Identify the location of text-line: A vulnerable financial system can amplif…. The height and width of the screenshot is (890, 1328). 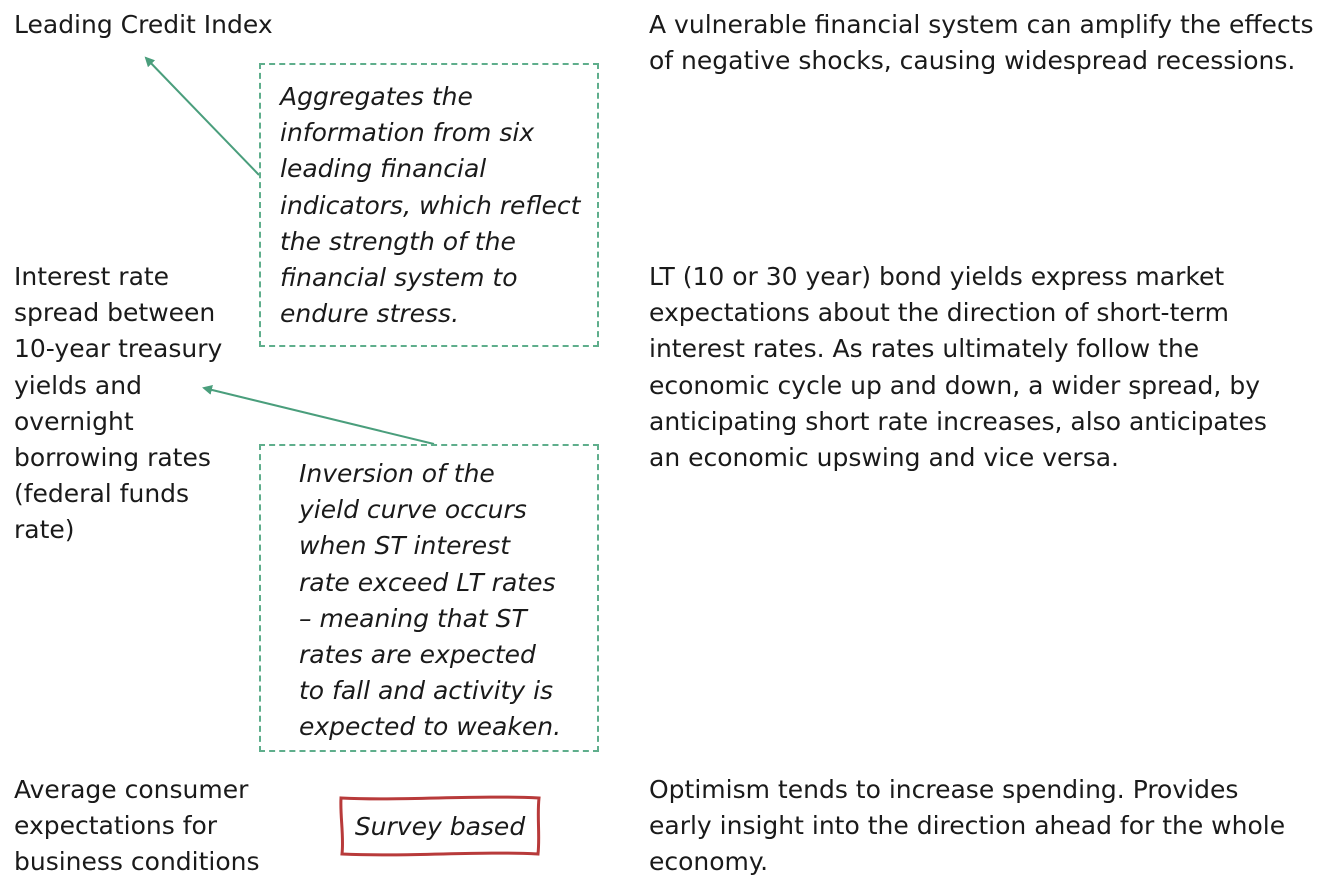
(981, 24).